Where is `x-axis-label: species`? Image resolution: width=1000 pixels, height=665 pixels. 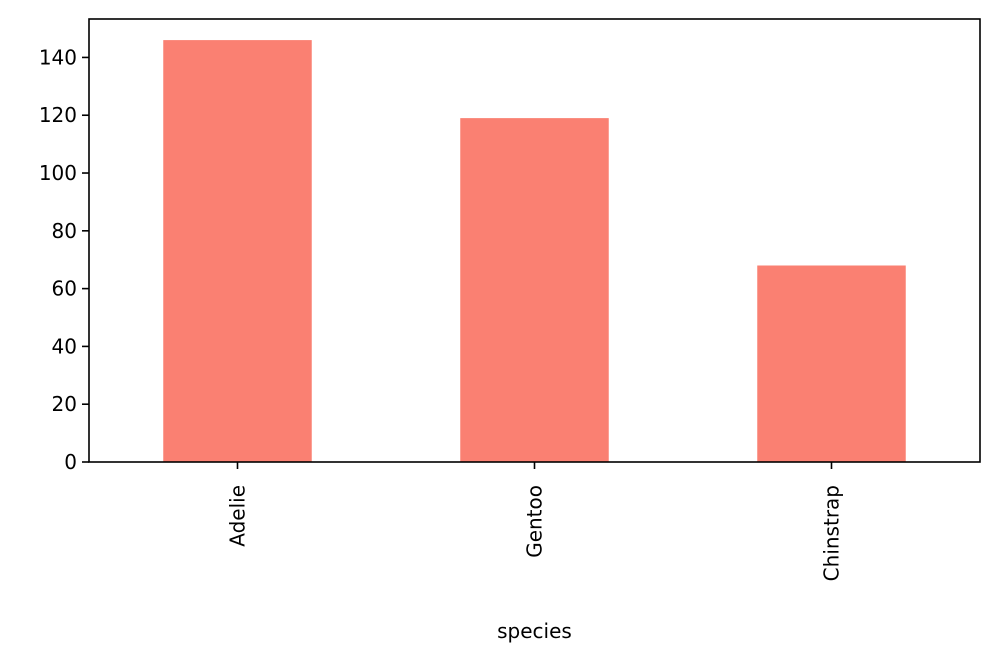
x-axis-label: species is located at coordinates (534, 631).